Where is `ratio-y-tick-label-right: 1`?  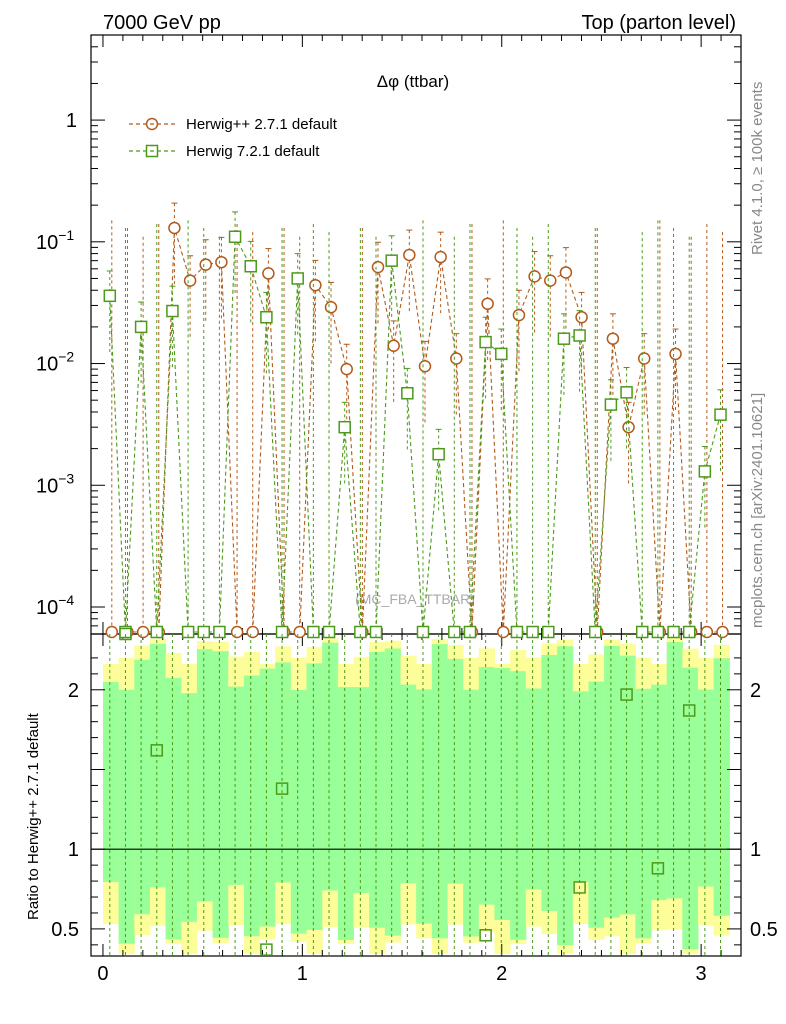 ratio-y-tick-label-right: 1 is located at coordinates (755, 850).